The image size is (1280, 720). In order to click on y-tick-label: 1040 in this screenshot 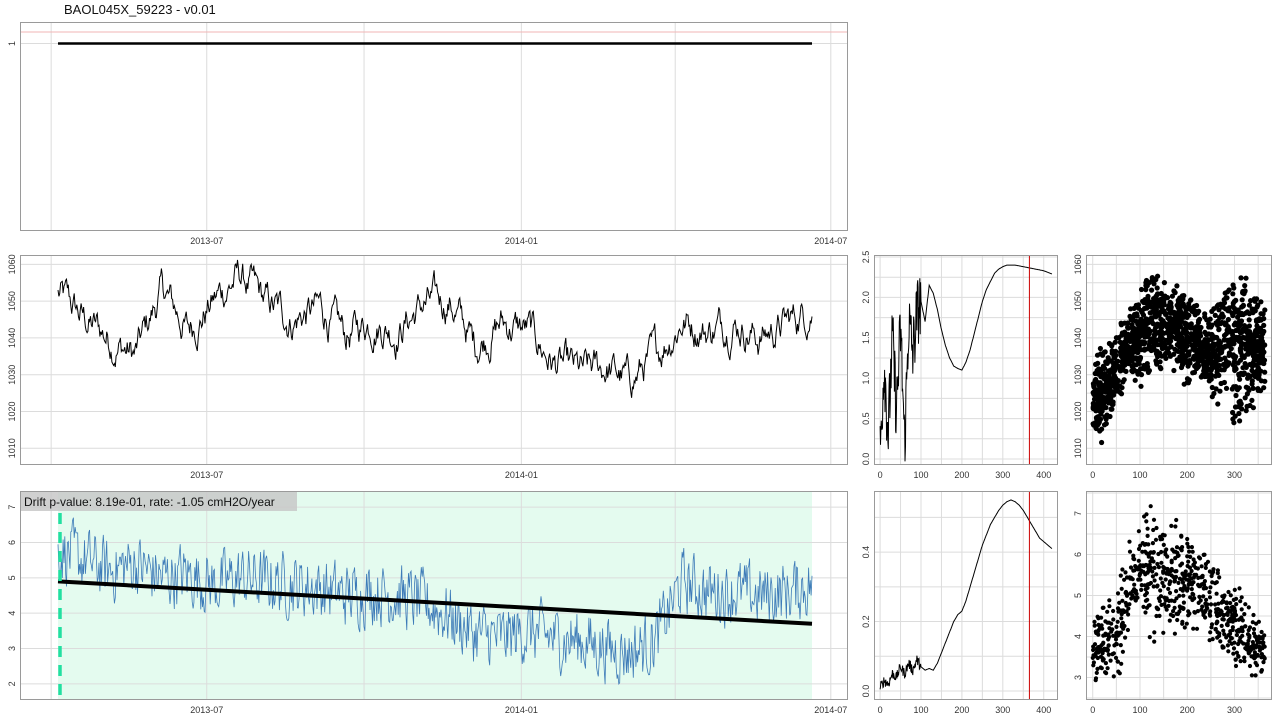, I will do `click(1078, 338)`.